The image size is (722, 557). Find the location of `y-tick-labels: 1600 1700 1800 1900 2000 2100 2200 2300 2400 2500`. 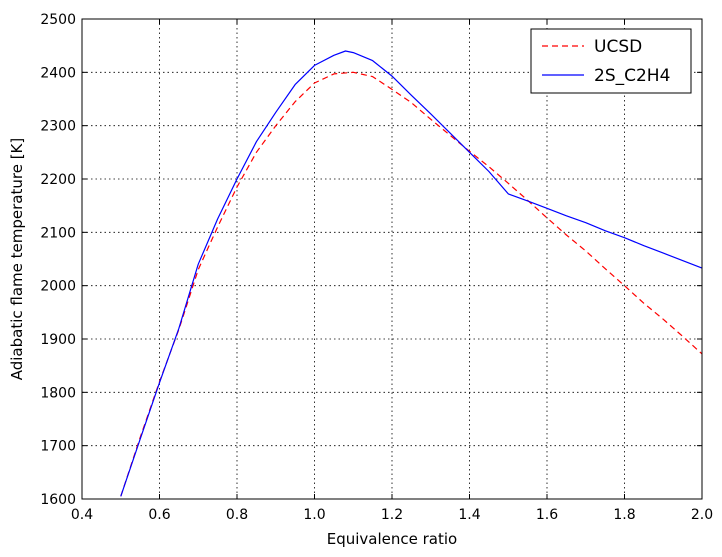

y-tick-labels: 1600 1700 1800 1900 2000 2100 2200 2300 2400 2500 is located at coordinates (58, 260).